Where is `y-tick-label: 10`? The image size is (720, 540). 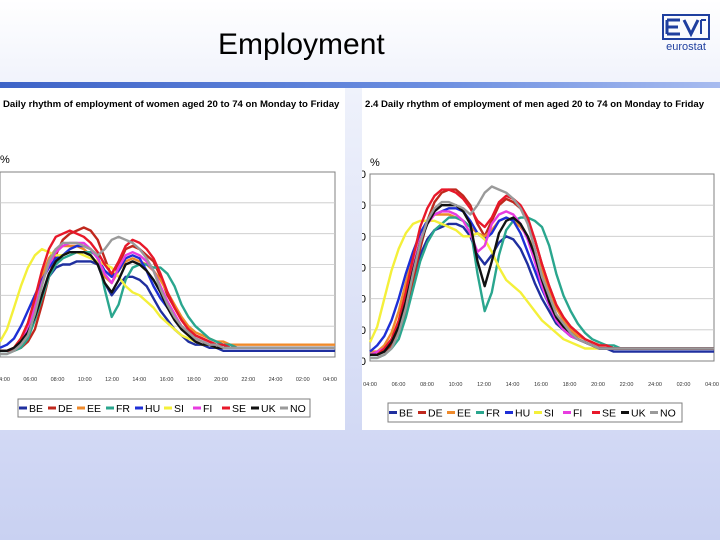
y-tick-label: 10 is located at coordinates (364, 331).